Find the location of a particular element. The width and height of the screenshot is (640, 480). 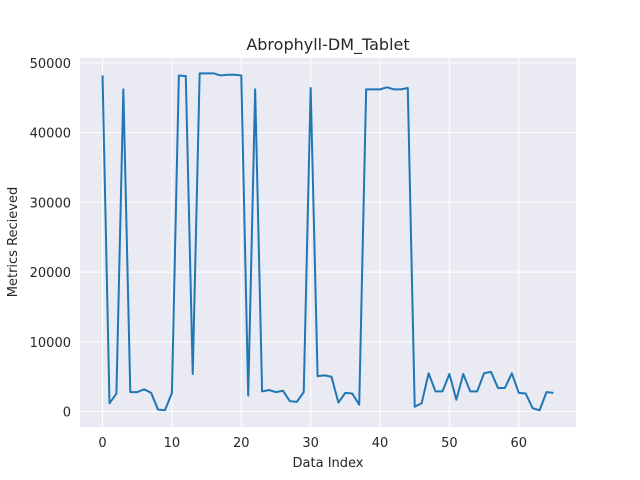

x-tick-label: 20 is located at coordinates (241, 443).